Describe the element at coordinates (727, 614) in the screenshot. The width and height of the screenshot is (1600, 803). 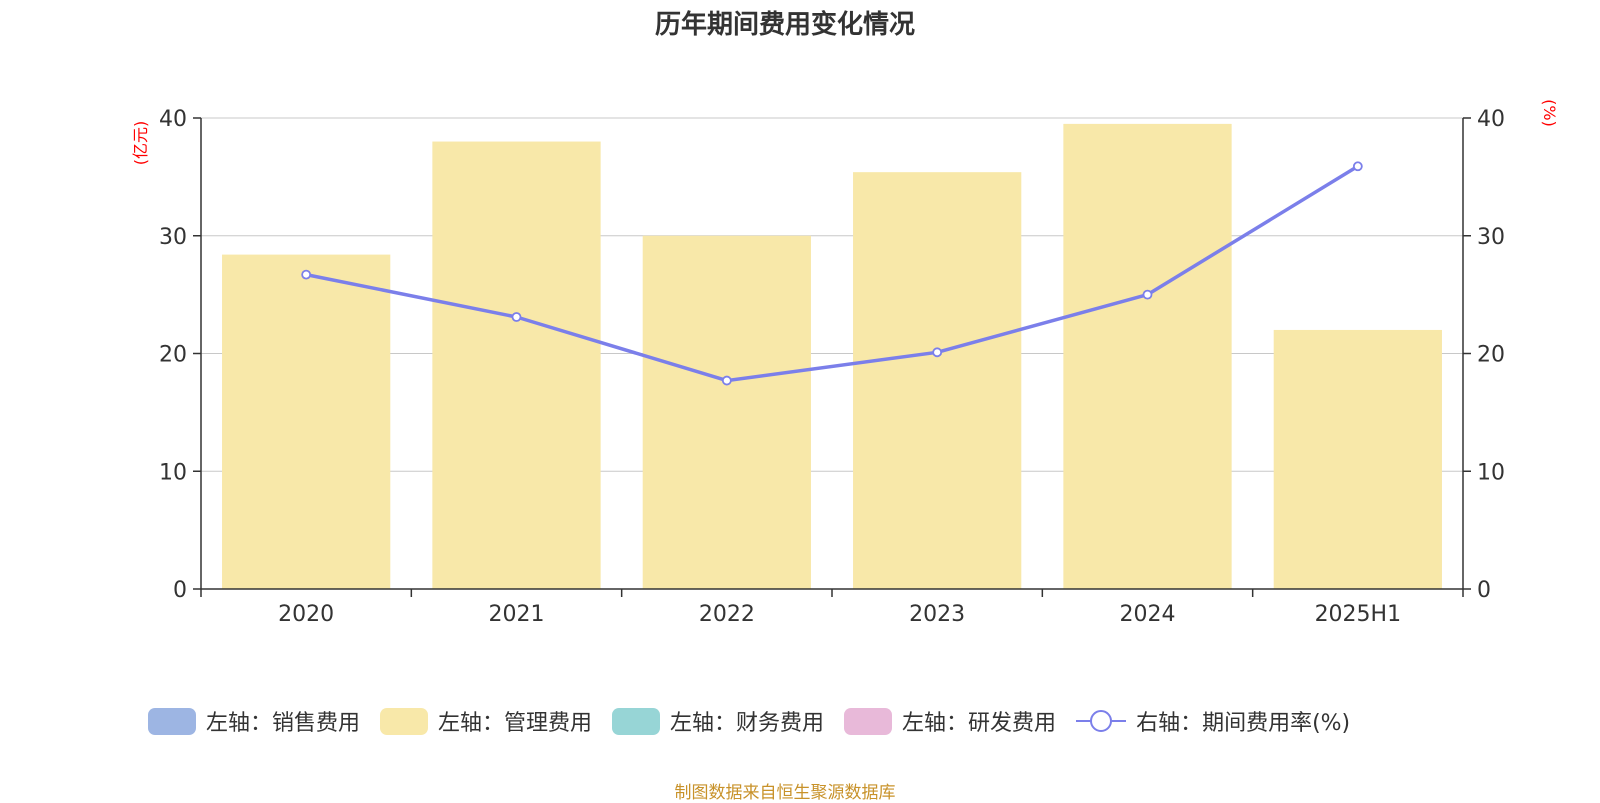
I see `x-tick-label: 2022` at that location.